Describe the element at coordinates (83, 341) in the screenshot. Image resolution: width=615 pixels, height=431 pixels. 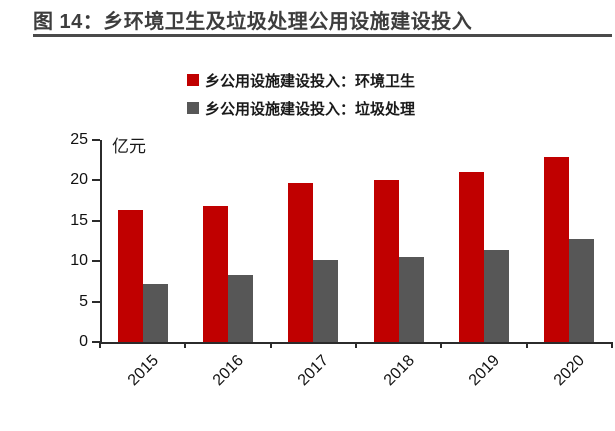
I see `y-tick-label: 0` at that location.